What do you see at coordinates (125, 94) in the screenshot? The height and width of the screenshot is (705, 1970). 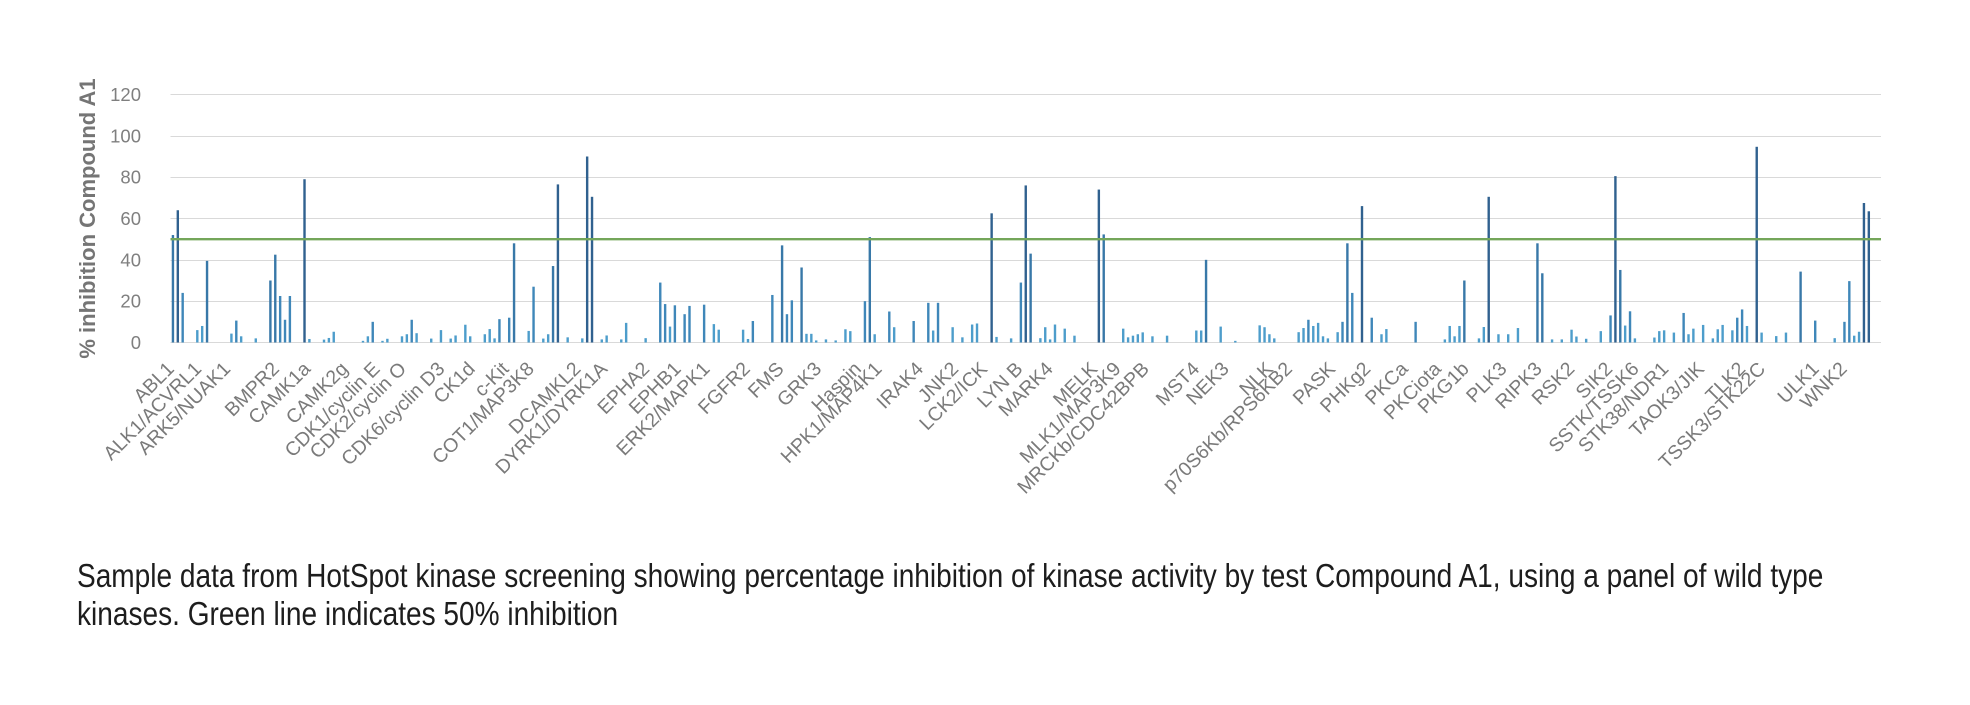 I see `svg-text: 120` at bounding box center [125, 94].